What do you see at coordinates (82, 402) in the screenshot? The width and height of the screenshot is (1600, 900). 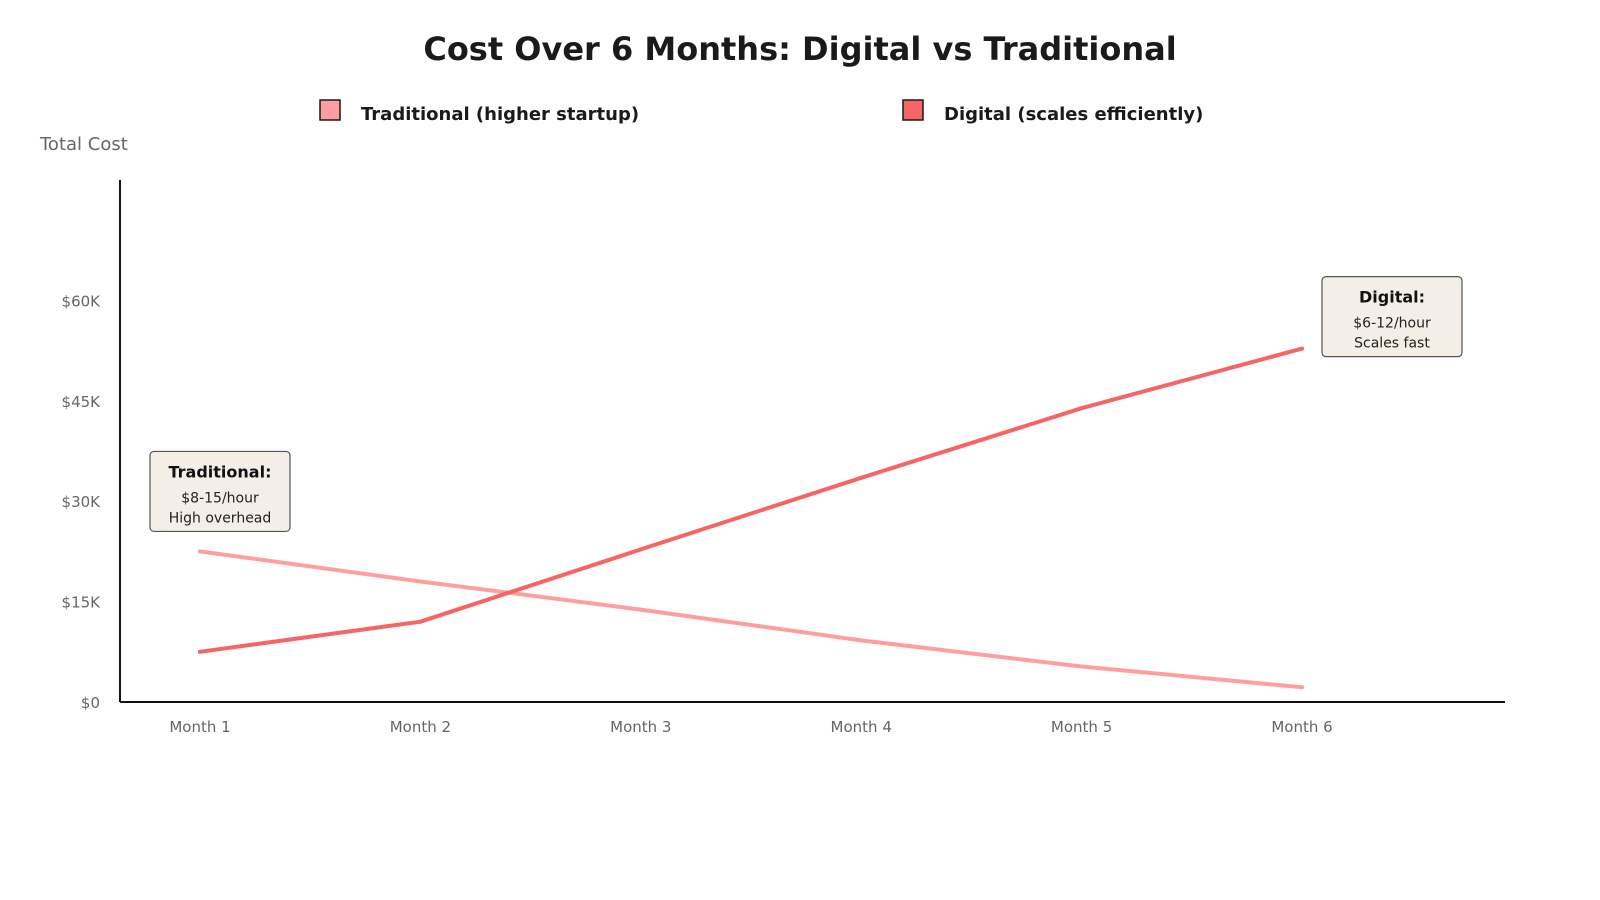 I see `y-tick-label: $45K` at bounding box center [82, 402].